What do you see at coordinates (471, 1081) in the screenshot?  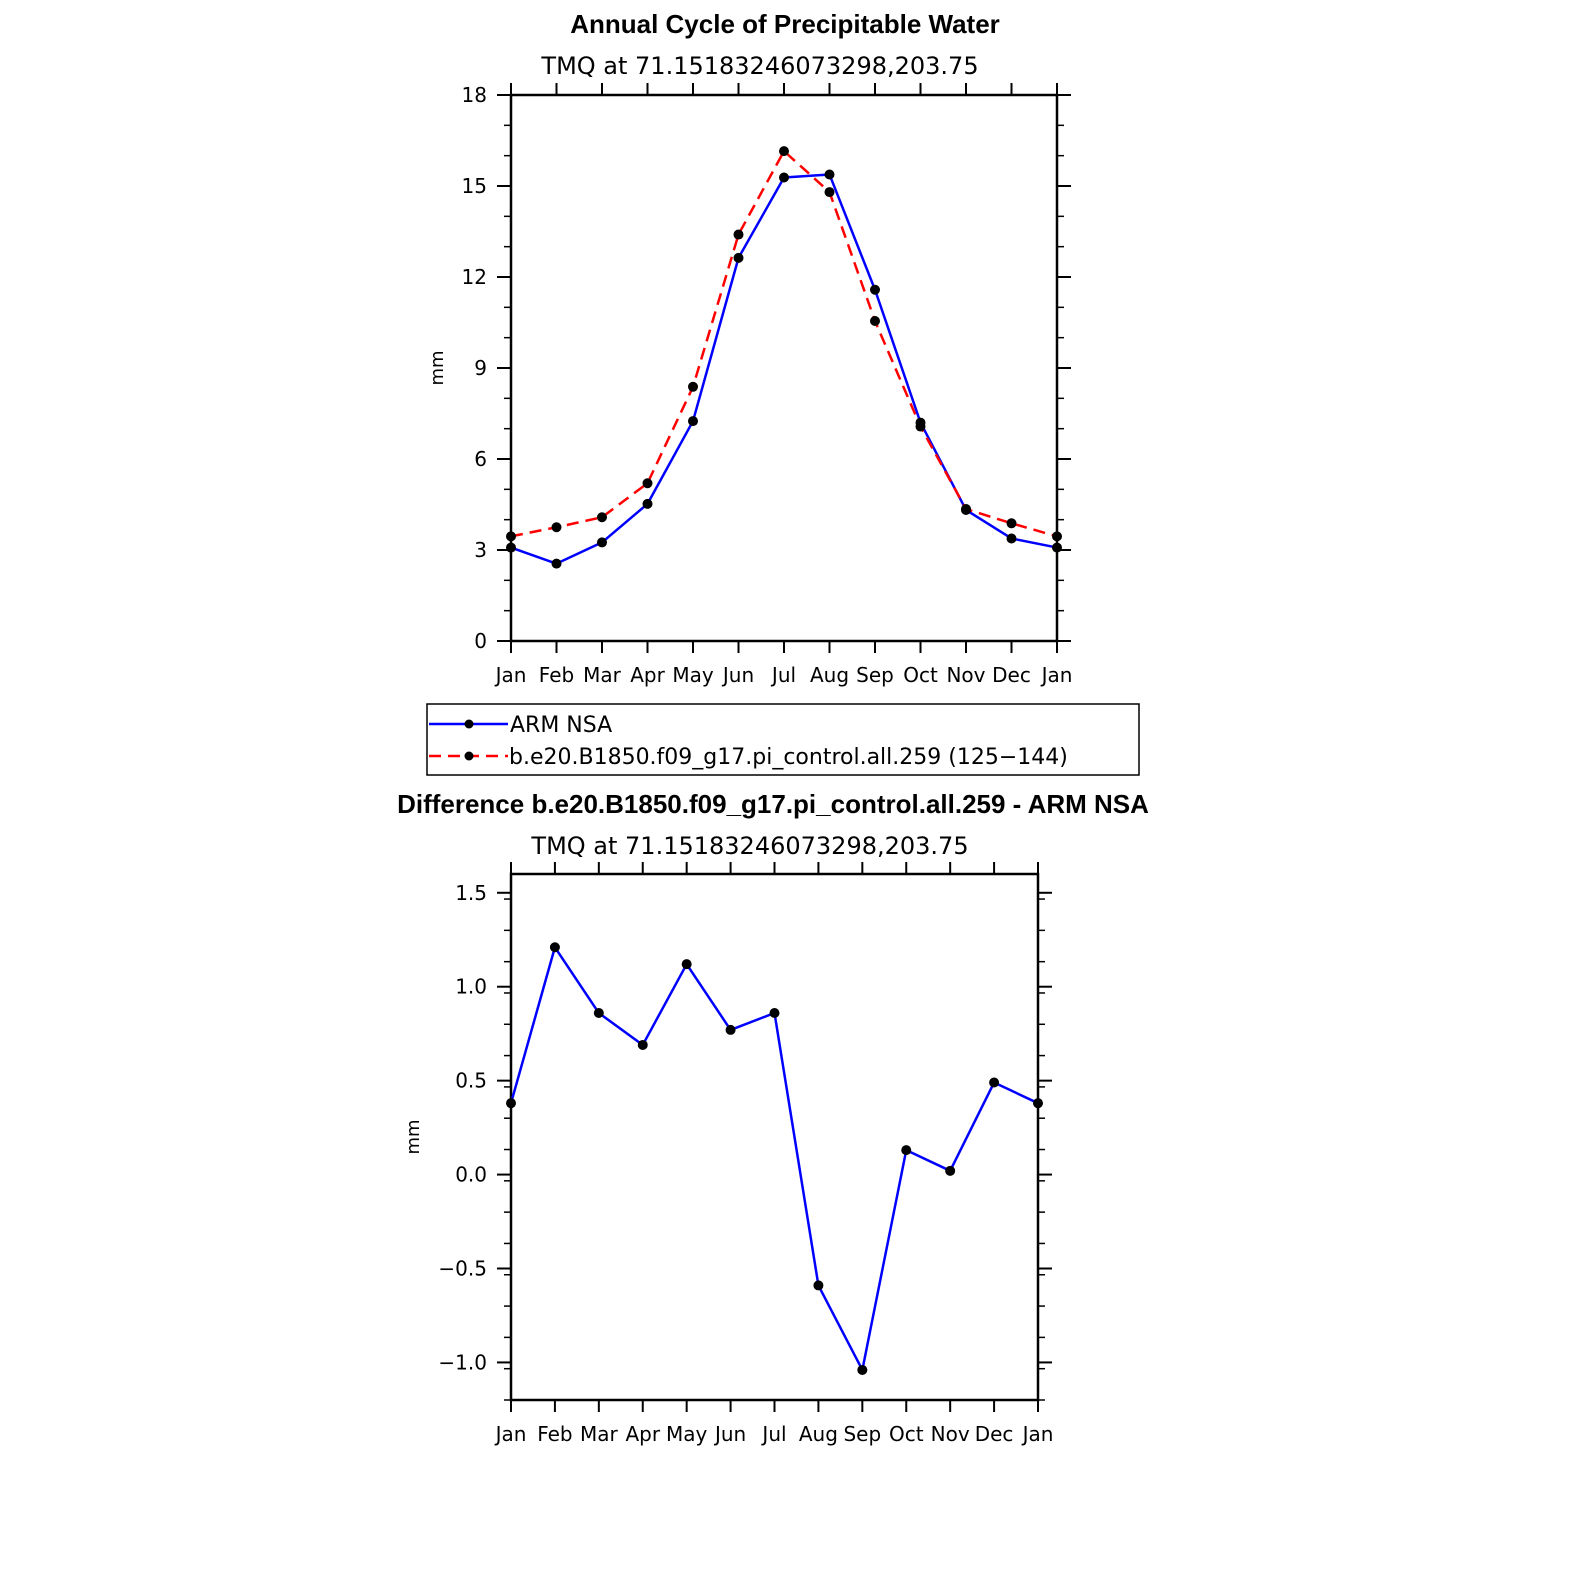 I see `y-tick-label: 0.5` at bounding box center [471, 1081].